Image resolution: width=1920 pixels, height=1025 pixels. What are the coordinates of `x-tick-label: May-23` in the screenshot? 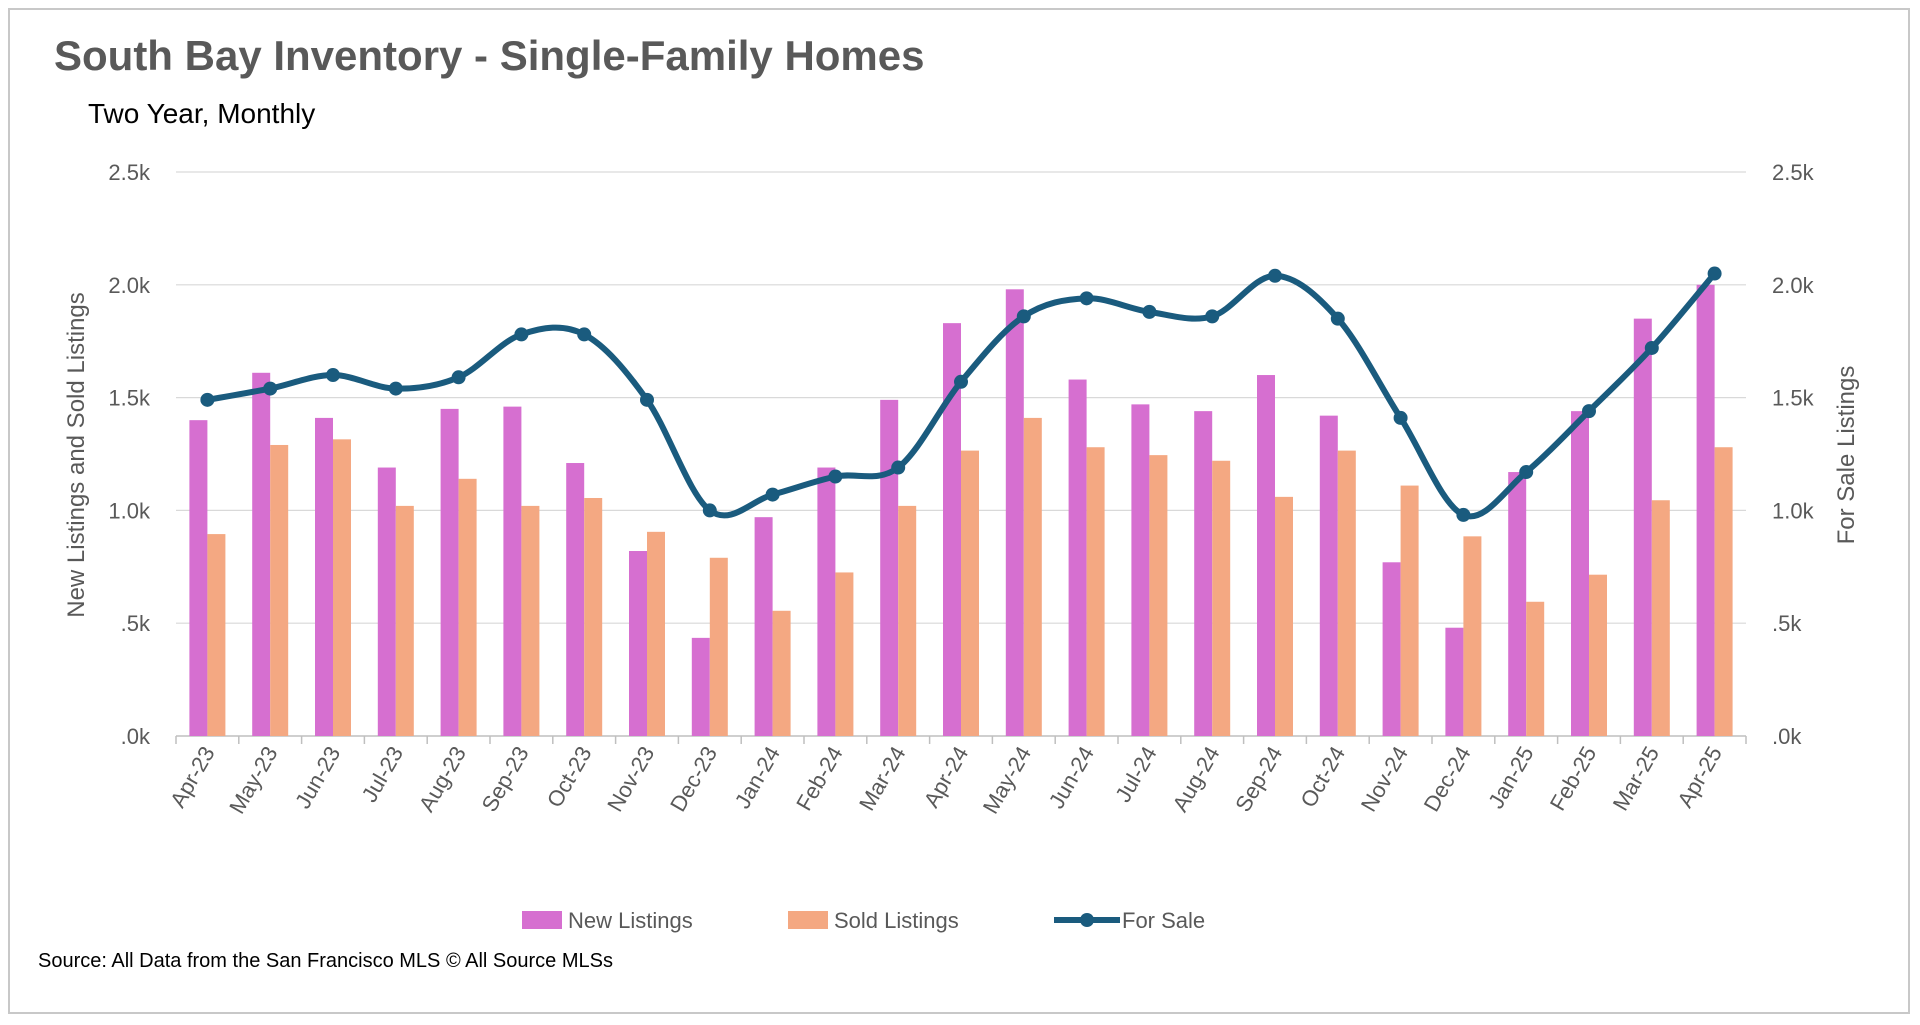 It's located at (253, 780).